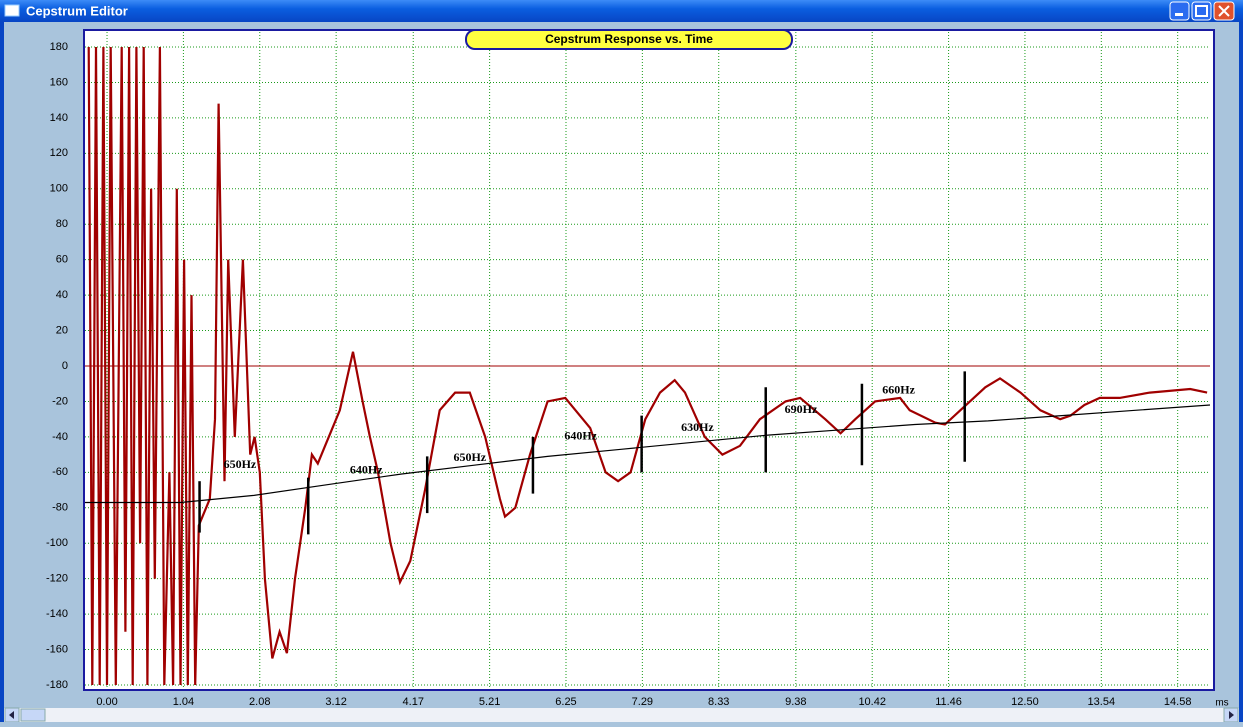 Image resolution: width=1243 pixels, height=727 pixels. What do you see at coordinates (59, 47) in the screenshot?
I see `y-tick-label: 180` at bounding box center [59, 47].